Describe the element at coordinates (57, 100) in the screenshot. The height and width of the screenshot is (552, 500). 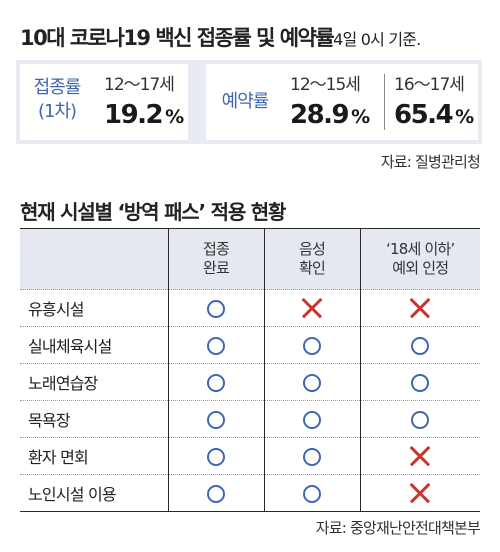
I see `vaccination-label: 접종률 (1차)` at that location.